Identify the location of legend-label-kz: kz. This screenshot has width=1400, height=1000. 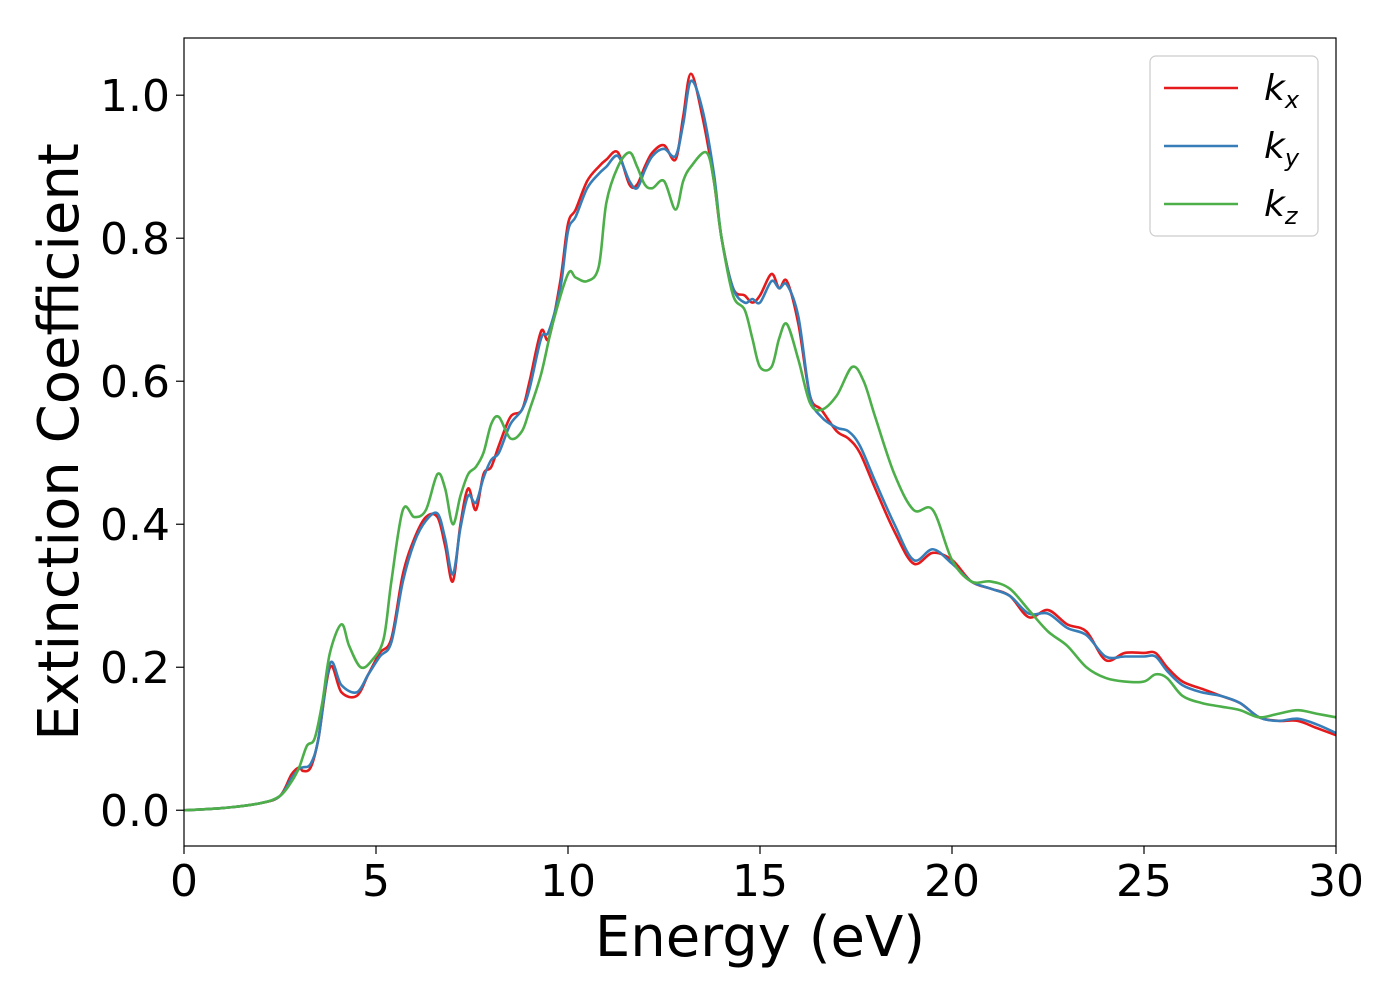
(1281, 207).